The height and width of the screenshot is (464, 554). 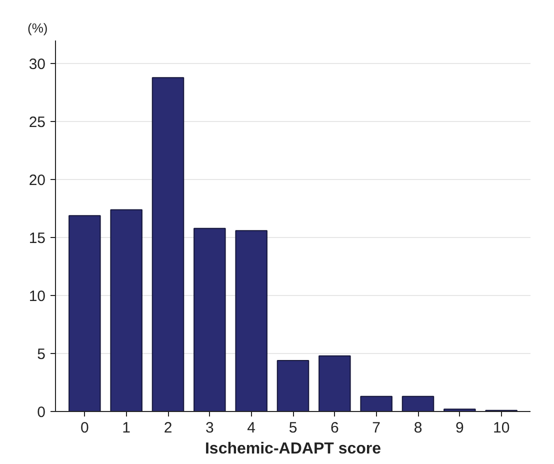 I want to click on y-tick-label: 25, so click(x=37, y=123).